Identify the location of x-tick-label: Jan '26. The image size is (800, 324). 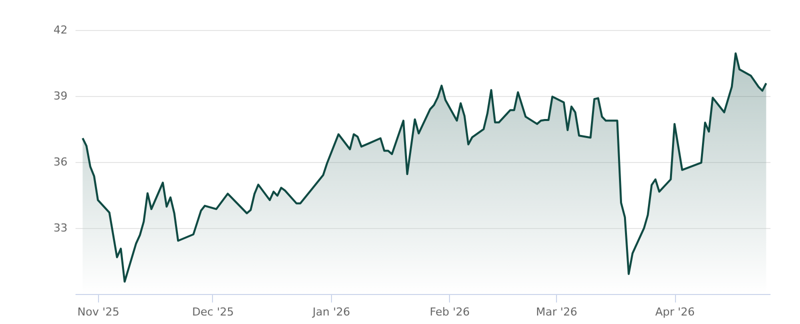
(331, 312).